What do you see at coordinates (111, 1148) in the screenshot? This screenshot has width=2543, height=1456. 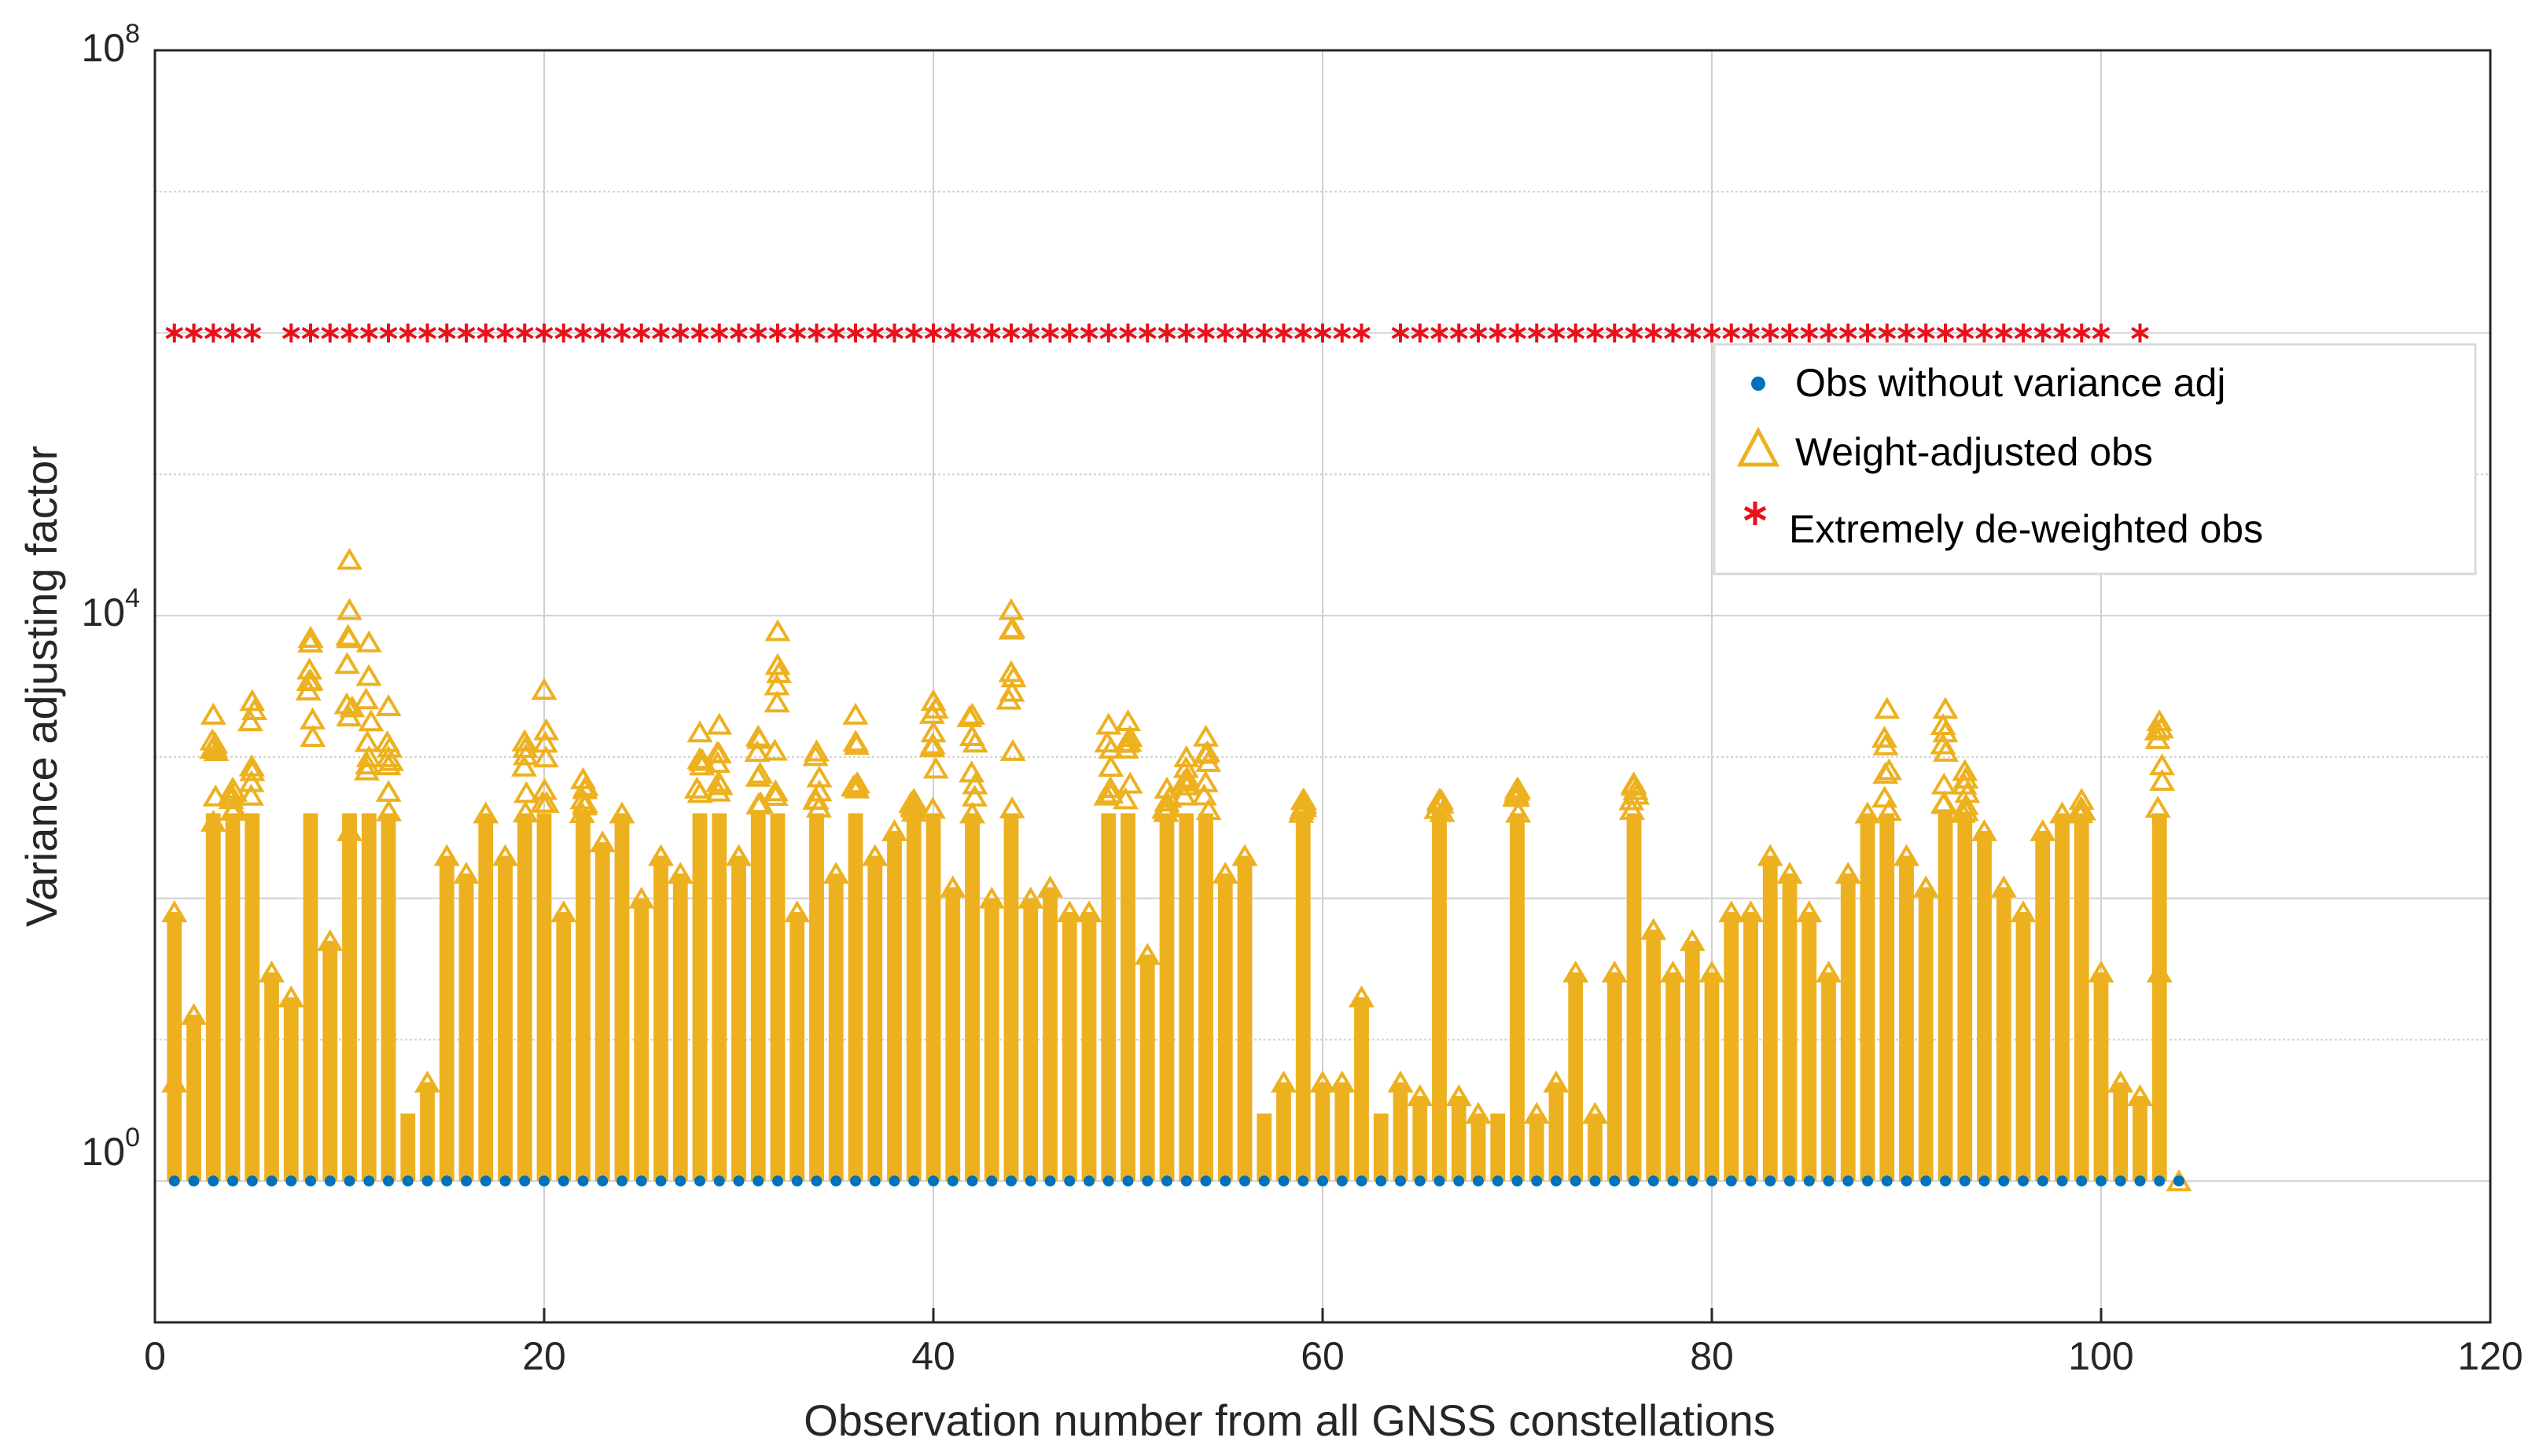 I see `y-tick-label-0: 10⁰` at bounding box center [111, 1148].